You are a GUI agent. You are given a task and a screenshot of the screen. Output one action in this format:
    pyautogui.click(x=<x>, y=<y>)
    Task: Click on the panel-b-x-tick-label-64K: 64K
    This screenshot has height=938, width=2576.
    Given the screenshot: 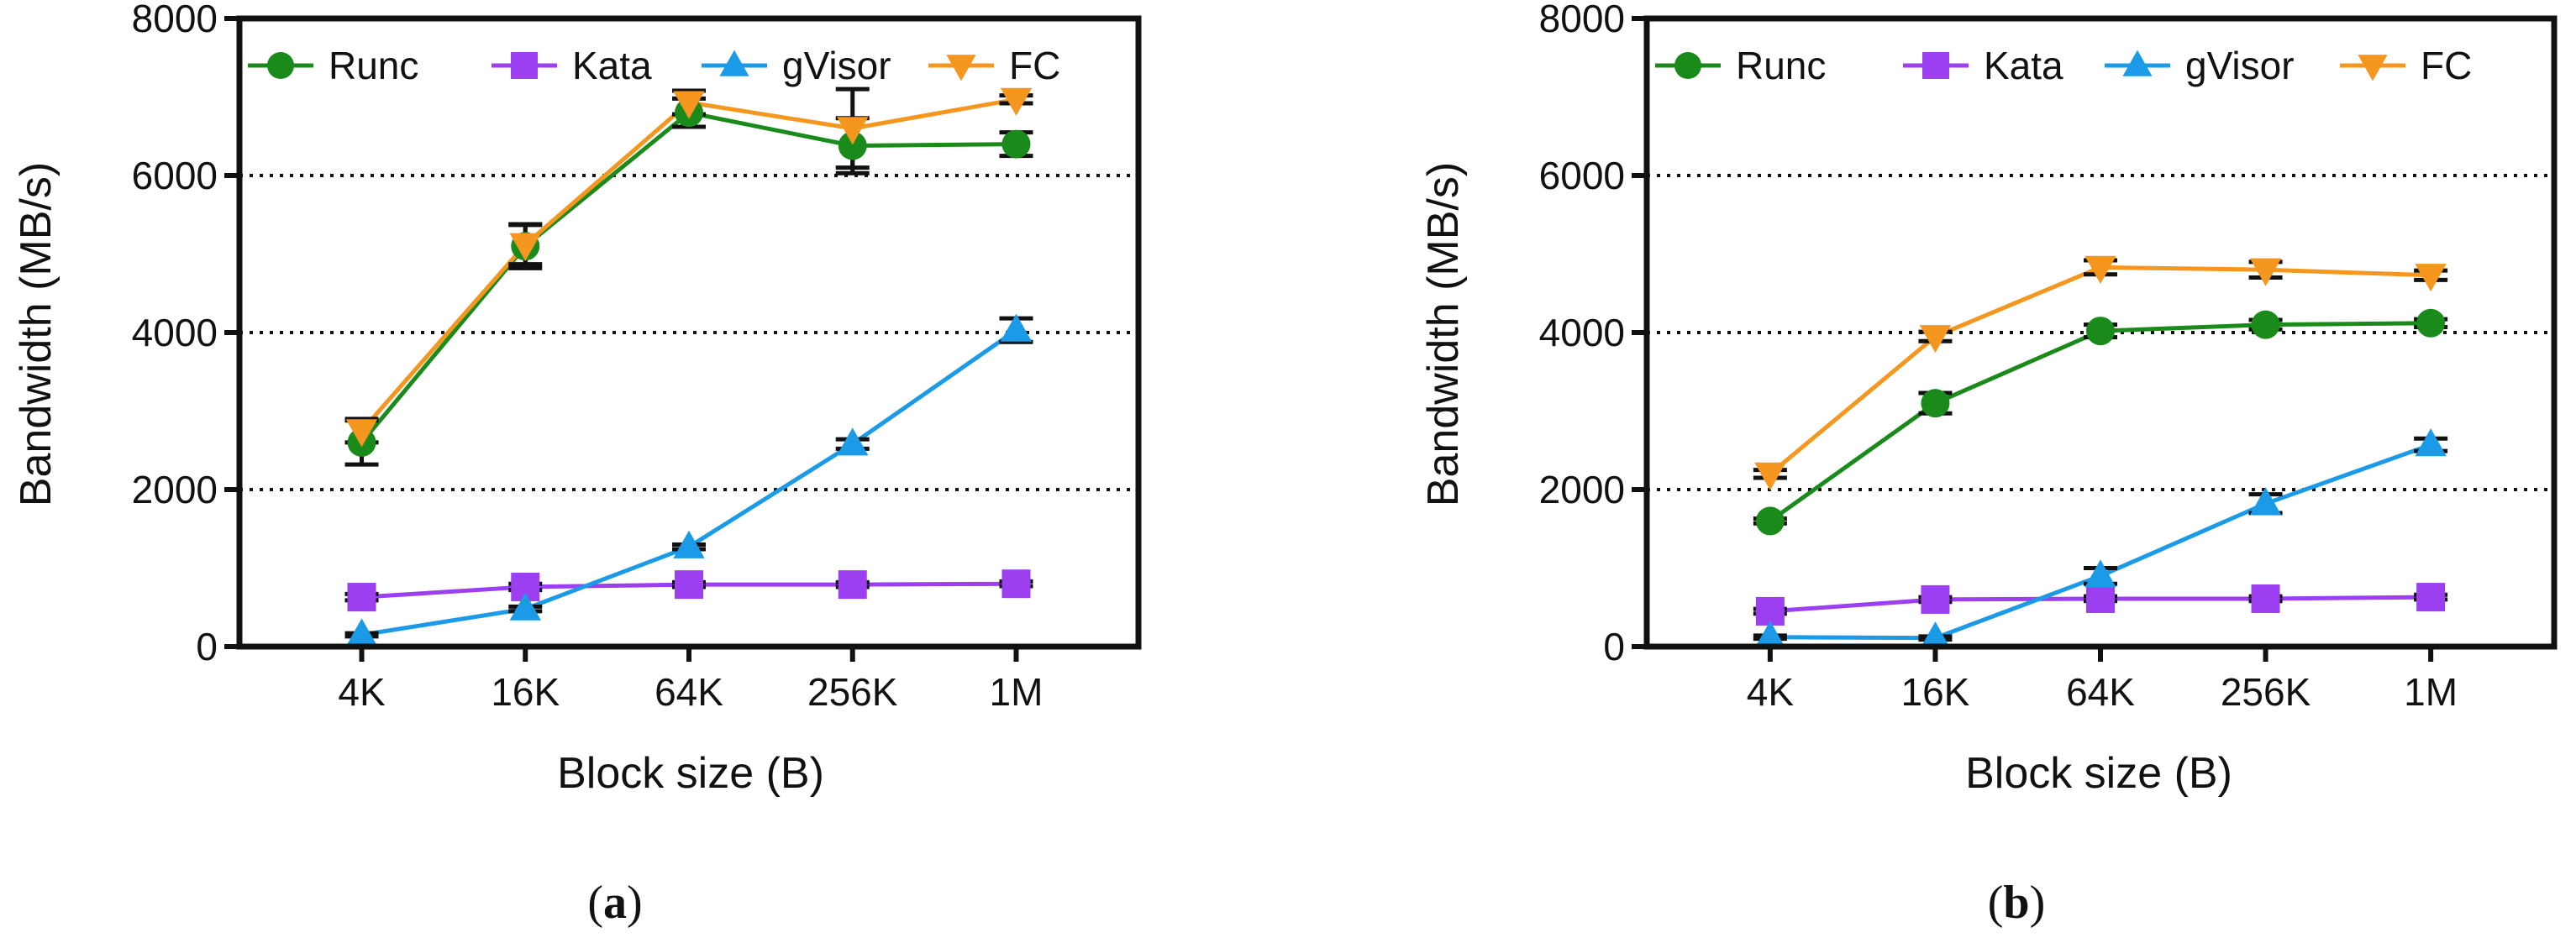 What is the action you would take?
    pyautogui.click(x=2100, y=692)
    